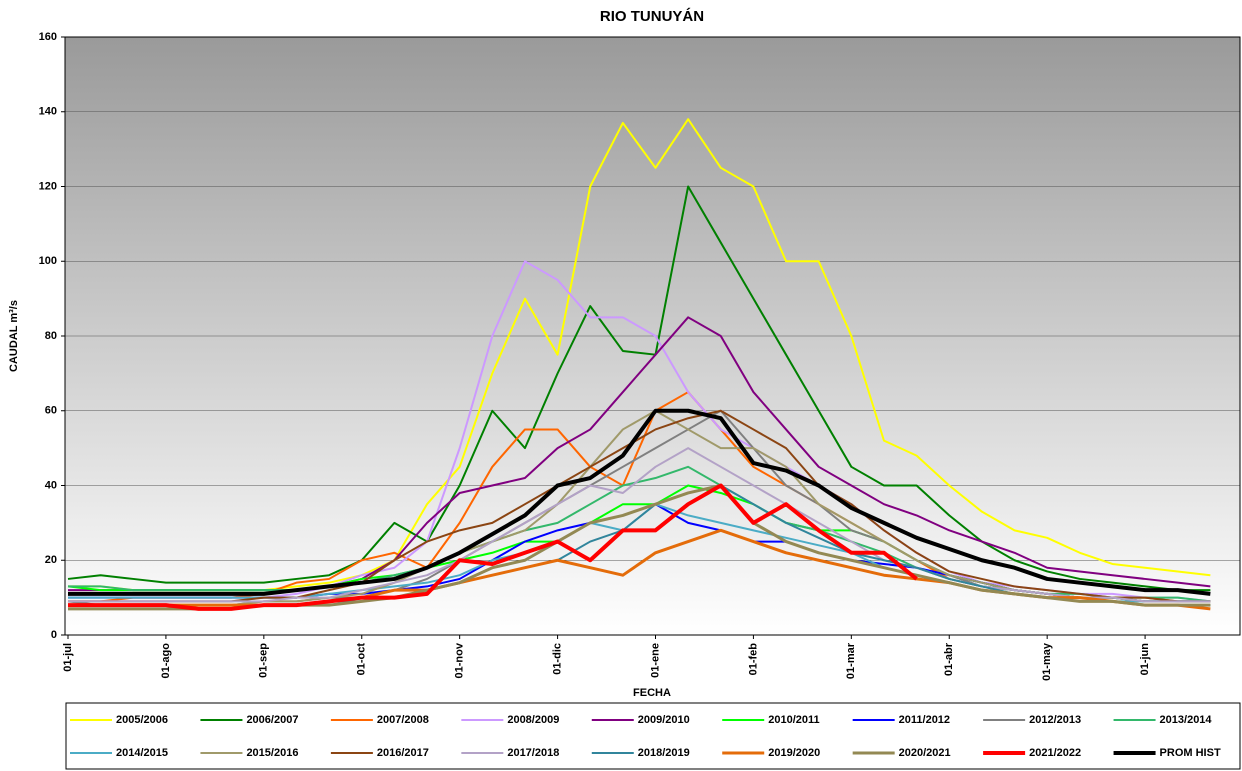  I want to click on x-tick-label: 01-dic, so click(557, 659).